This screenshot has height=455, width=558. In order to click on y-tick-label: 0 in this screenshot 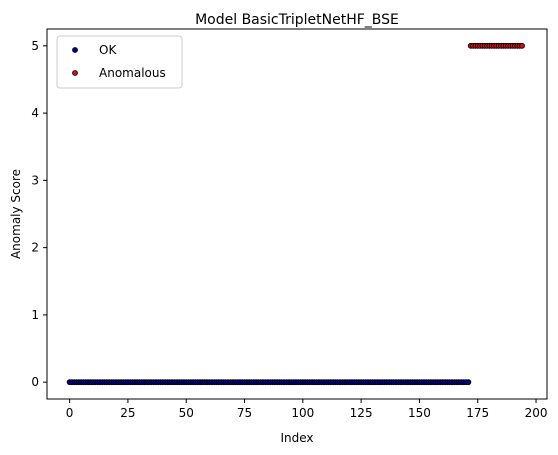, I will do `click(35, 382)`.